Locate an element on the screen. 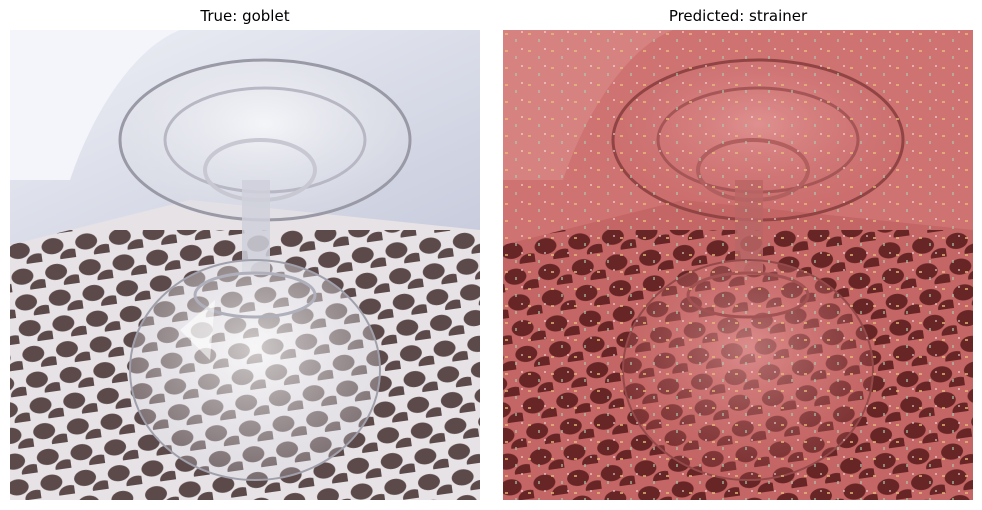  predicted-label-title: Predicted: strainer is located at coordinates (738, 16).